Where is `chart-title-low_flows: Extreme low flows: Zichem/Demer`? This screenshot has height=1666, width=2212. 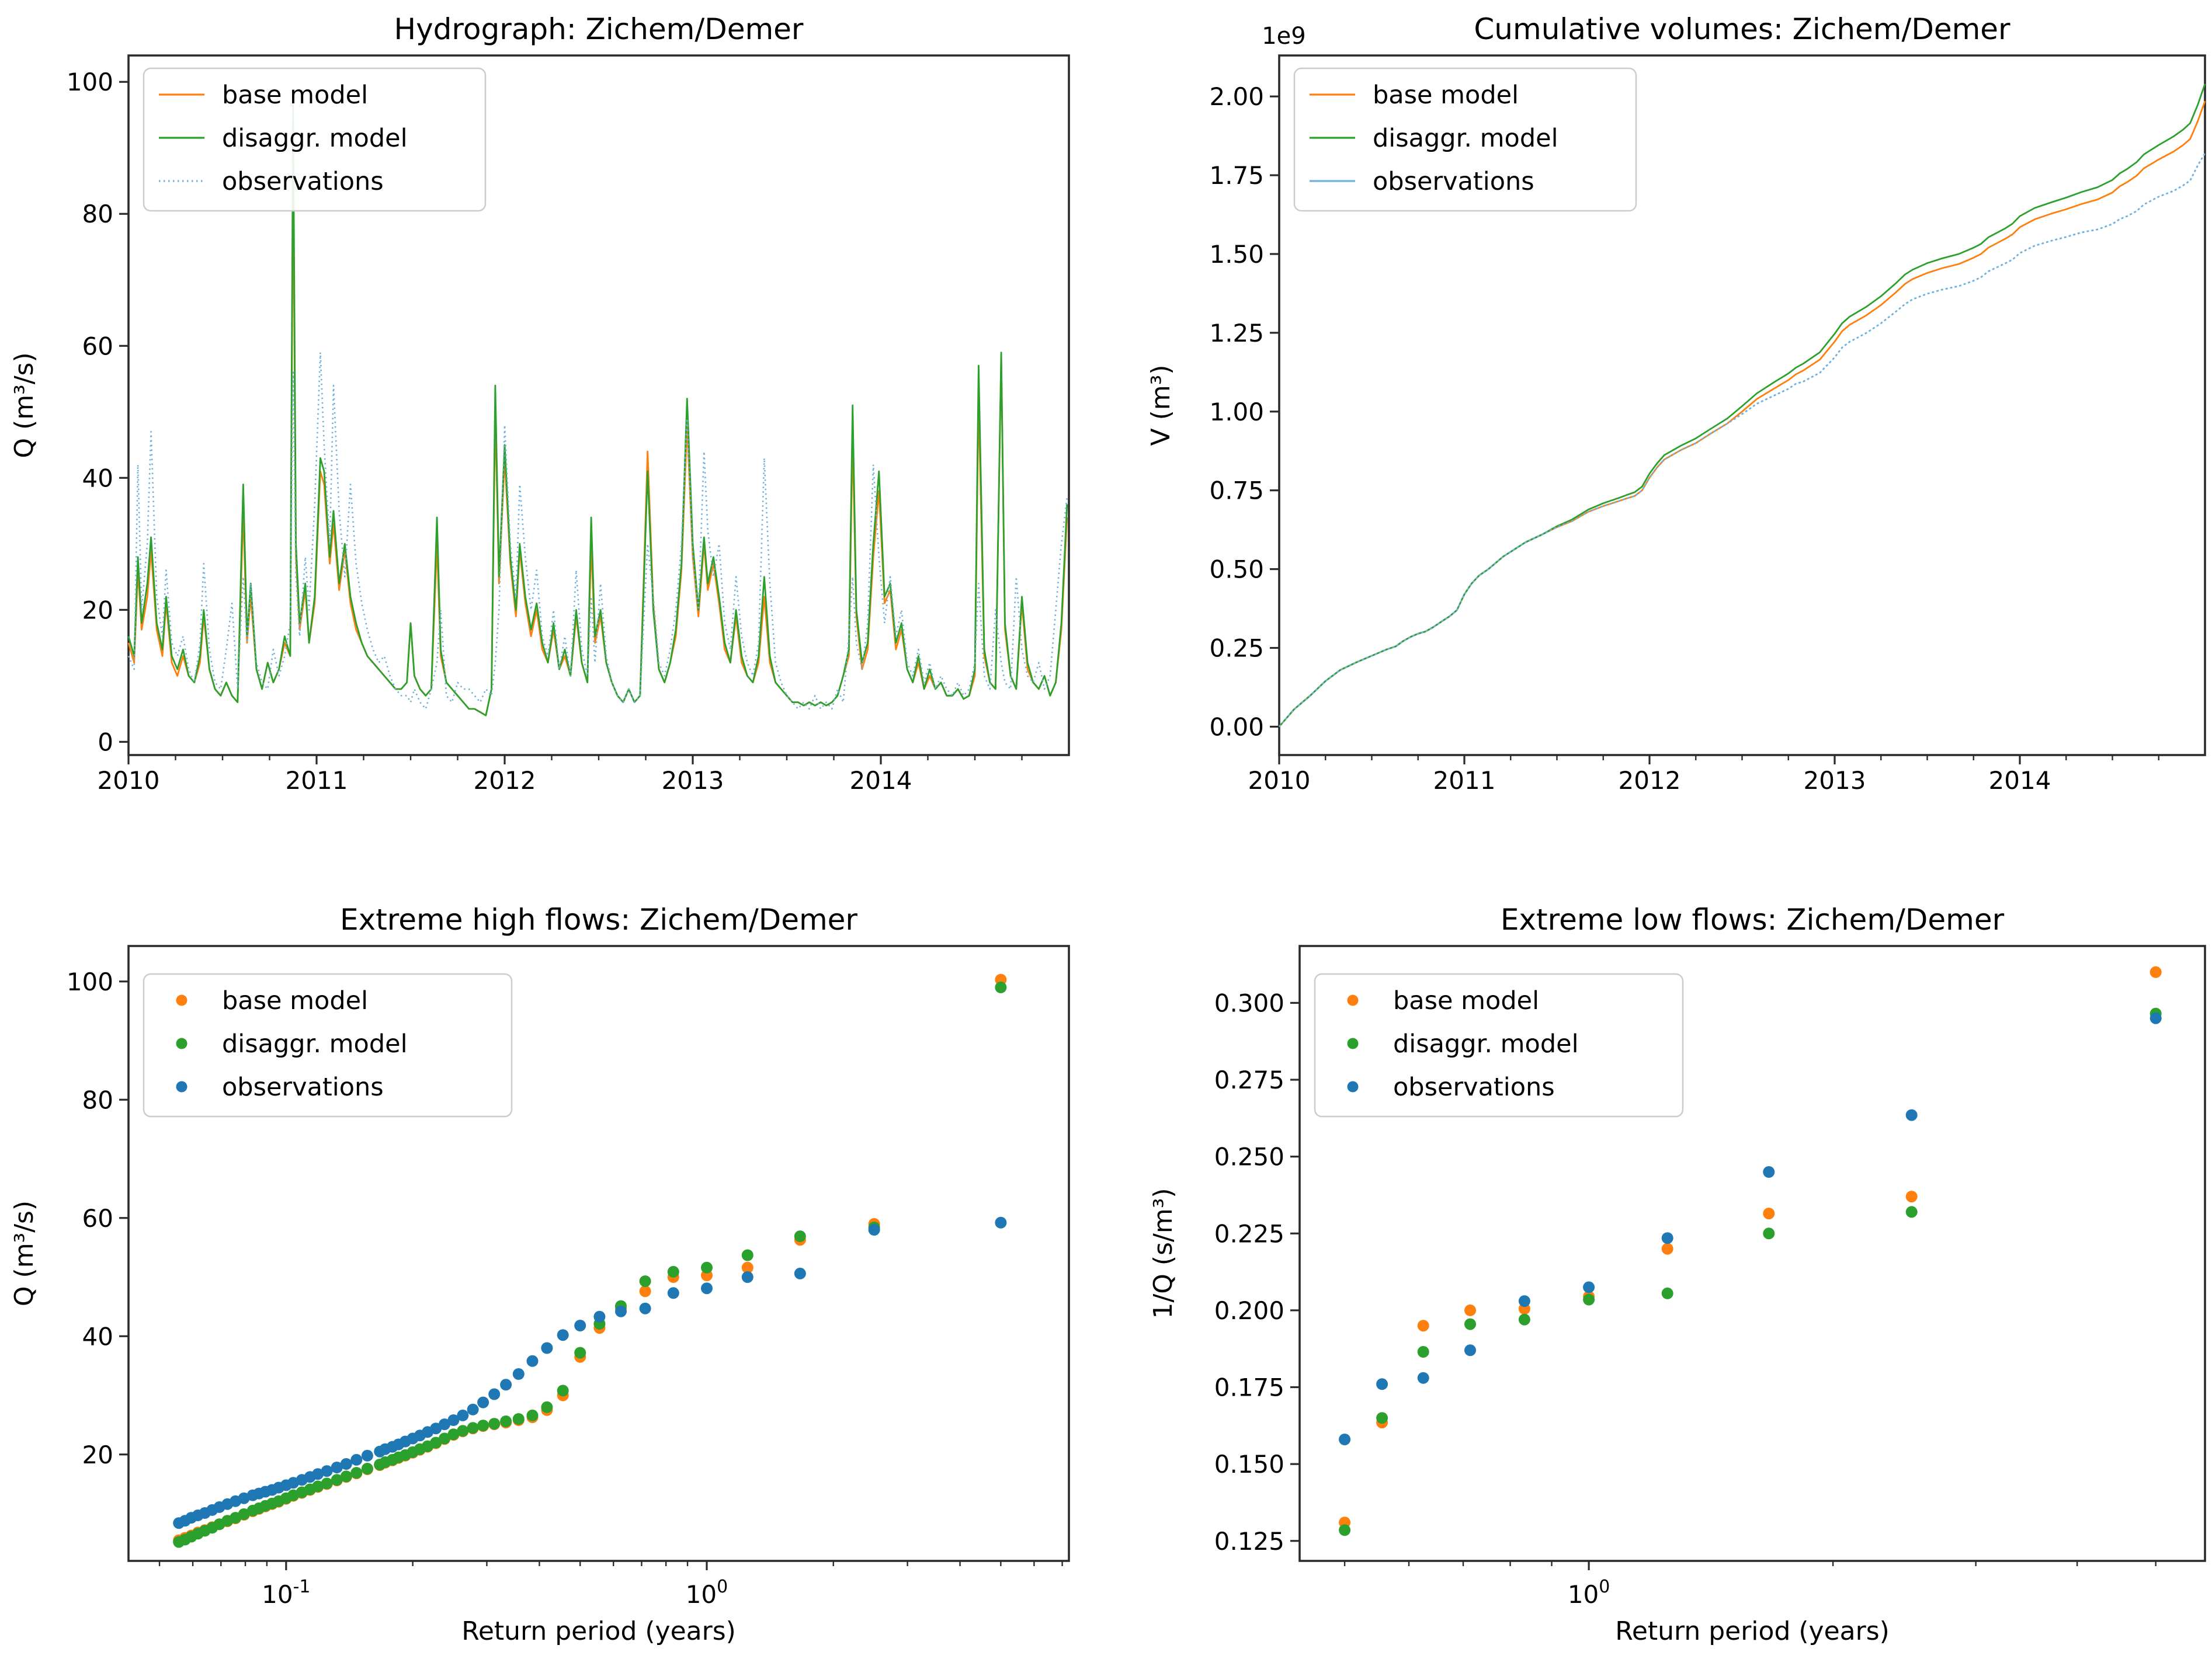
chart-title-low_flows: Extreme low flows: Zichem/Demer is located at coordinates (1753, 920).